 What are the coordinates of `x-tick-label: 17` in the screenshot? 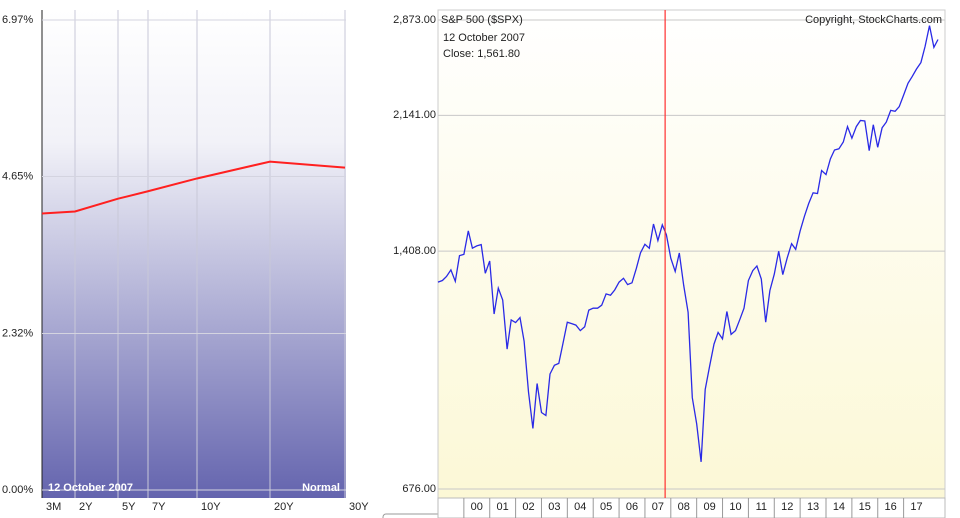 It's located at (916, 507).